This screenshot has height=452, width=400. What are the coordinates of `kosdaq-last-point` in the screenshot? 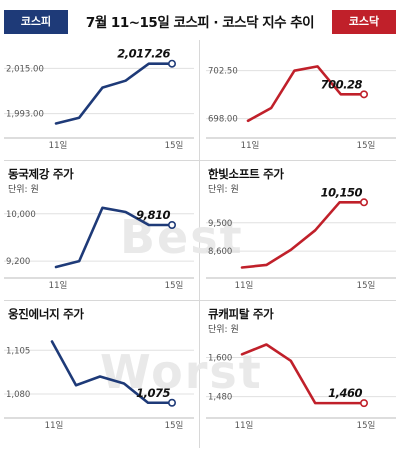 It's located at (363, 94).